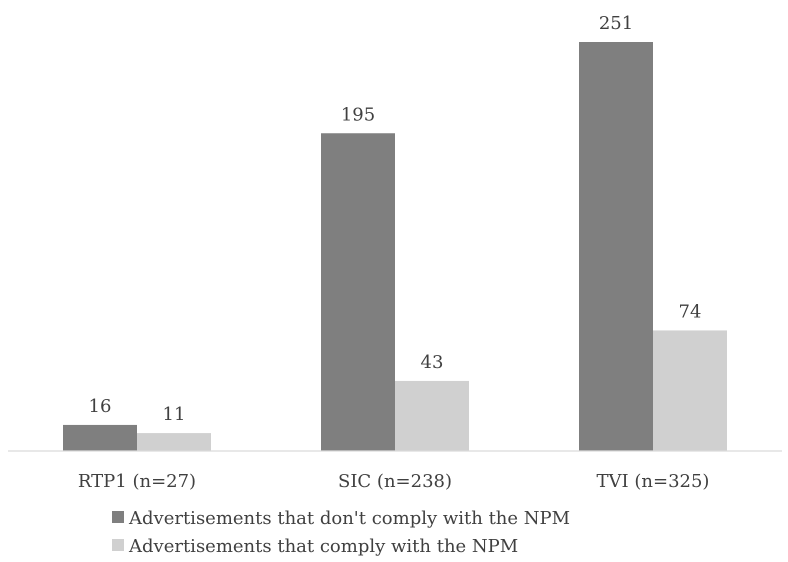 The width and height of the screenshot is (788, 562). Describe the element at coordinates (432, 362) in the screenshot. I see `data-label-comply-1: 43` at that location.